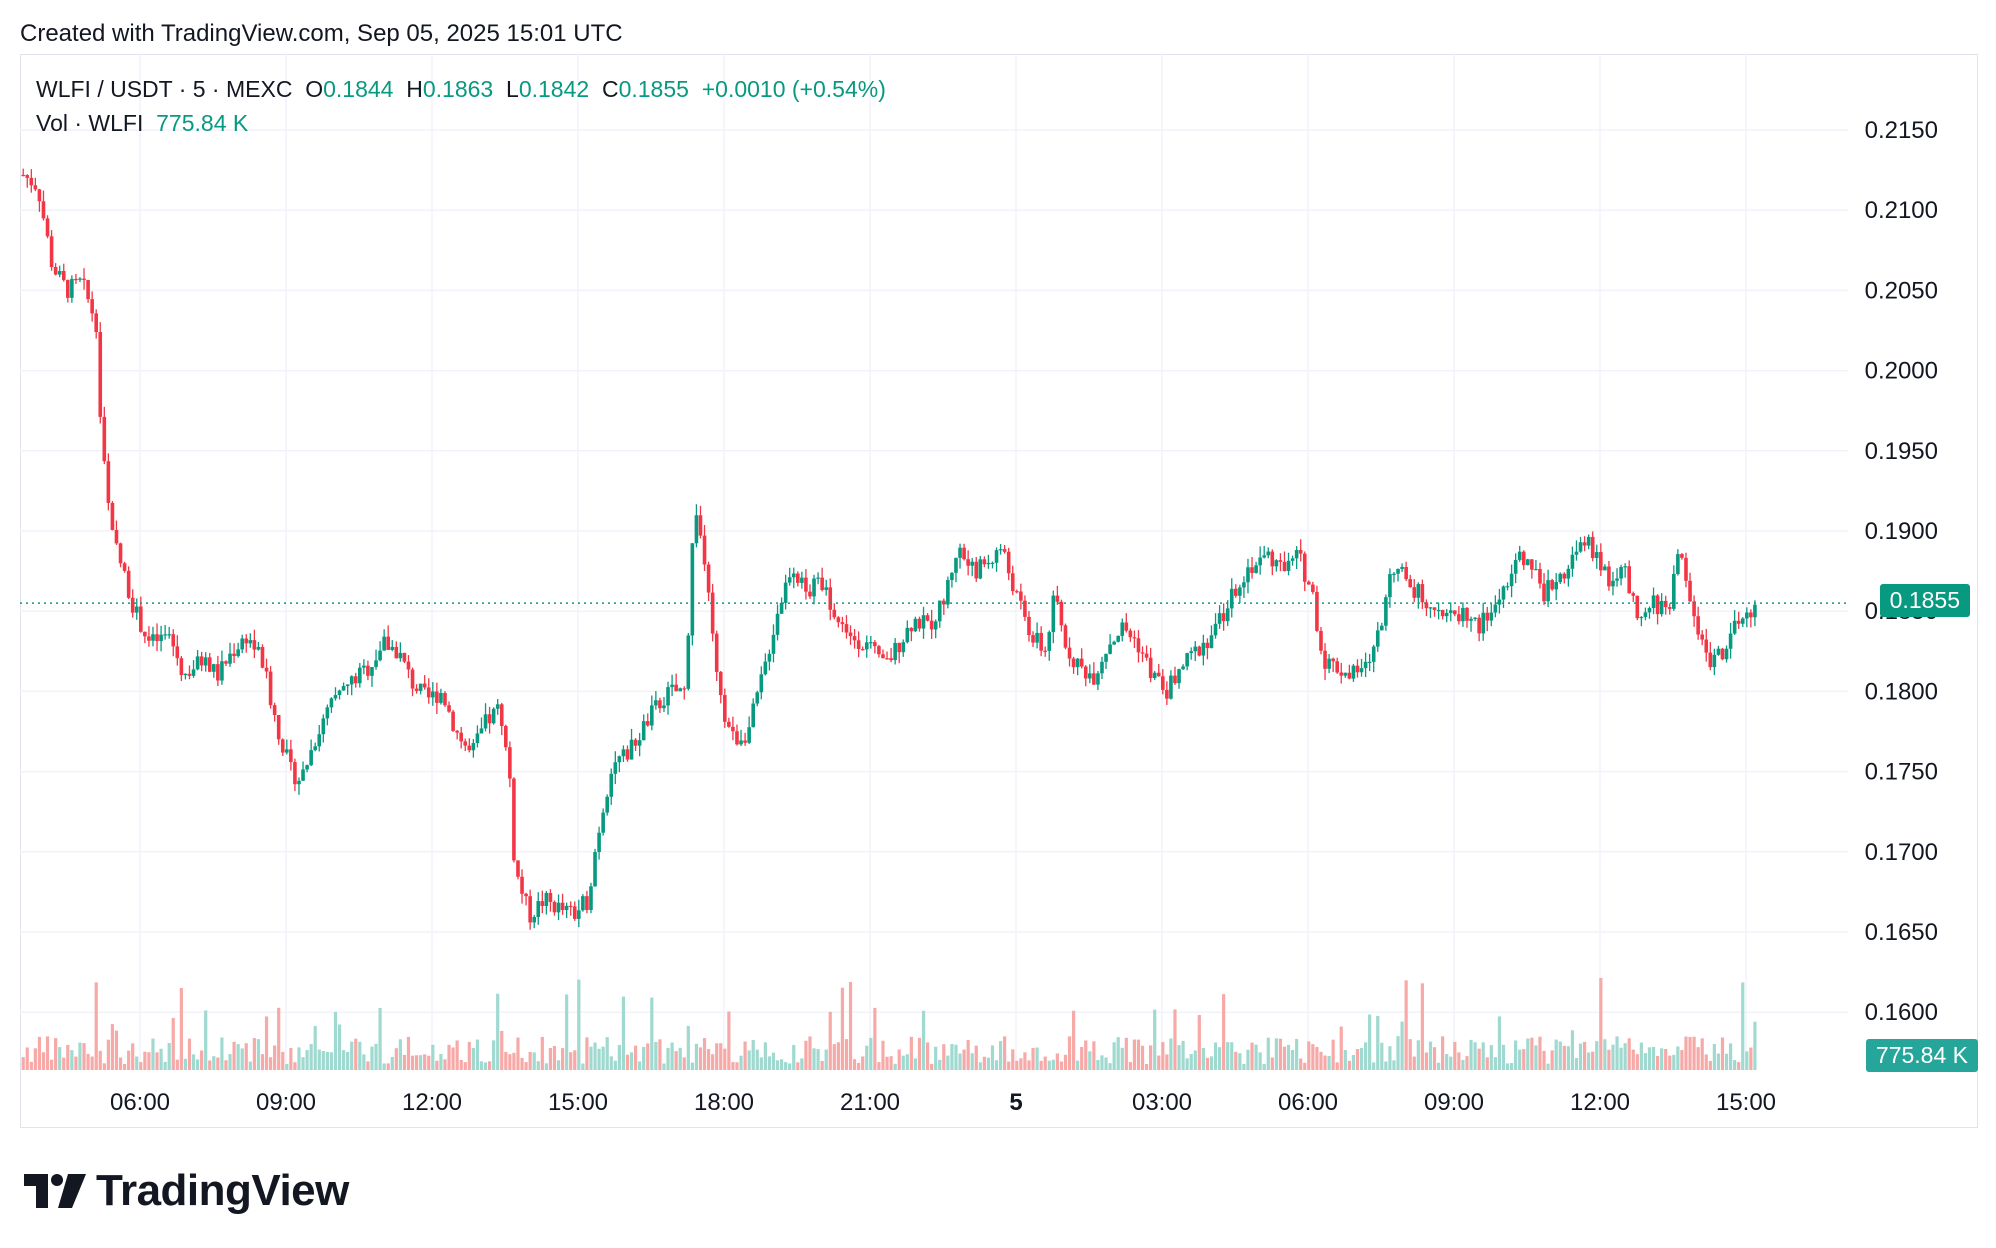 Image resolution: width=1996 pixels, height=1248 pixels. I want to click on x-tick-label: 15:00, so click(578, 1102).